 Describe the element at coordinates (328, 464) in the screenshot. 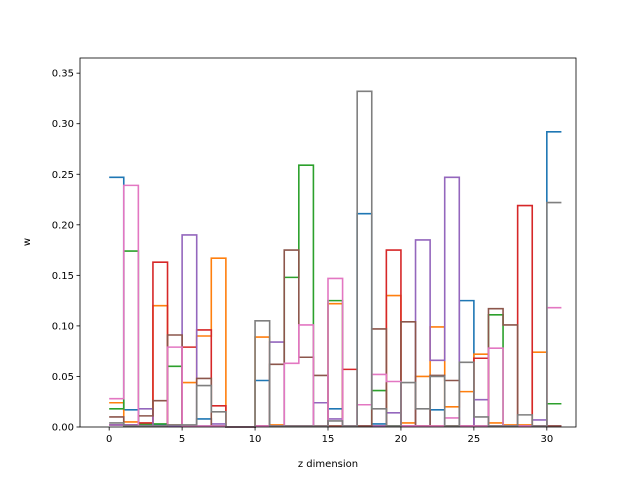

I see `x-axis-label: z dimension` at that location.